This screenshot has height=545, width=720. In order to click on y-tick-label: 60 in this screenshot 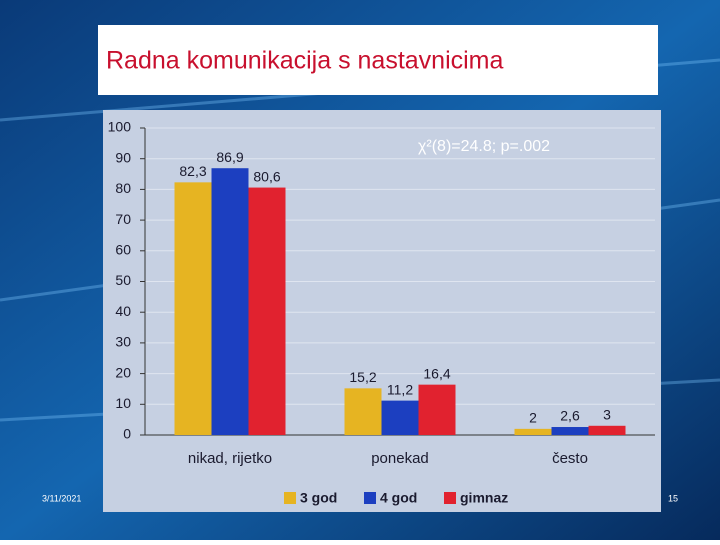, I will do `click(123, 250)`.